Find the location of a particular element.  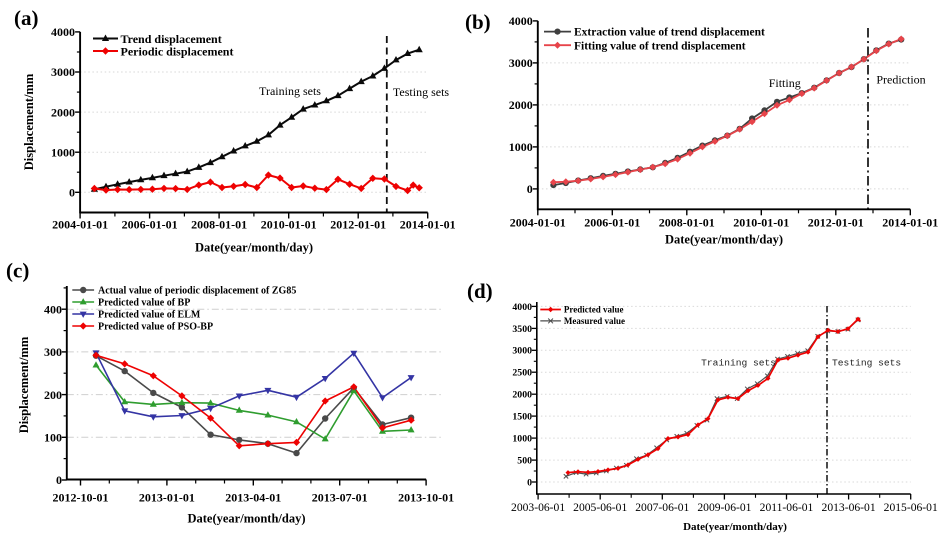

svg-text: 500 is located at coordinates (524, 460).